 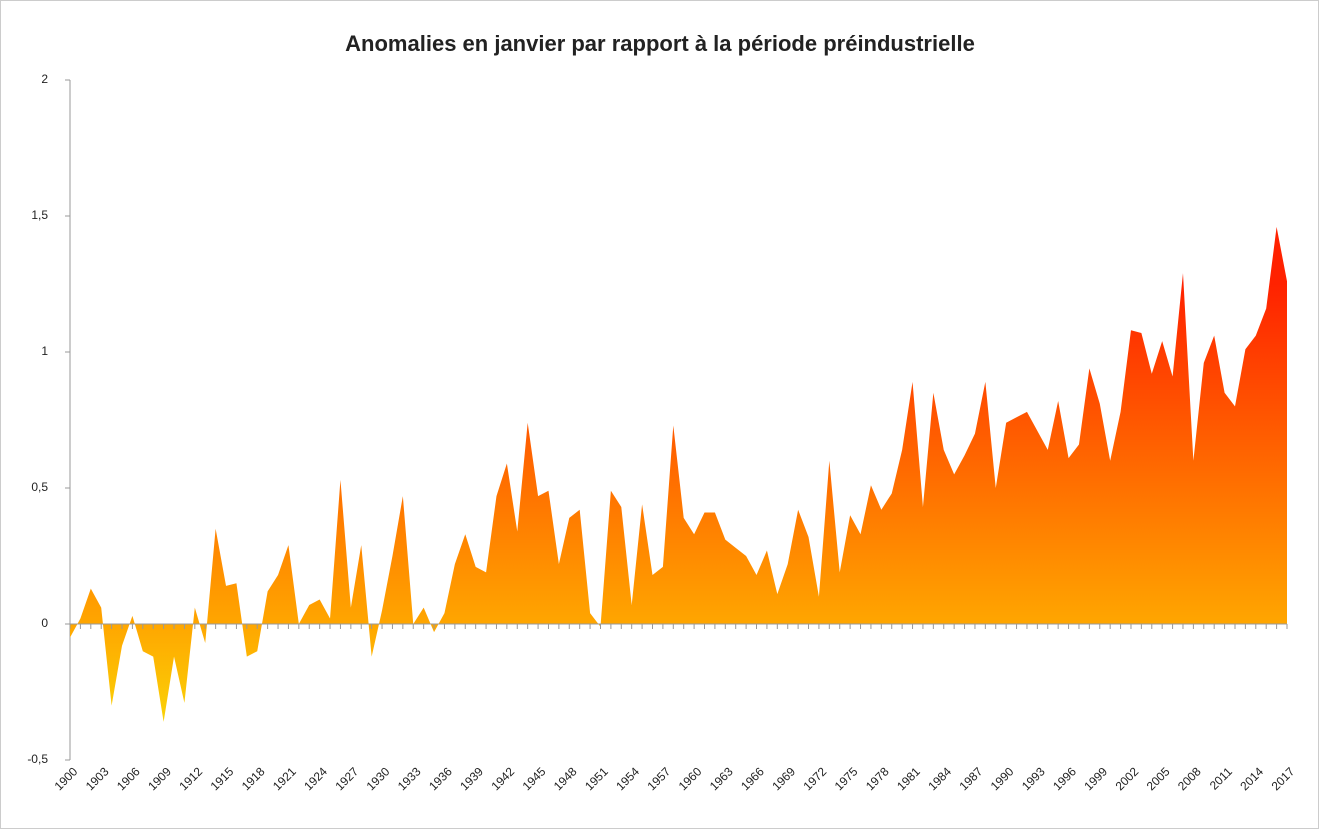 I want to click on y-tick-label: 0,5, so click(x=39, y=487).